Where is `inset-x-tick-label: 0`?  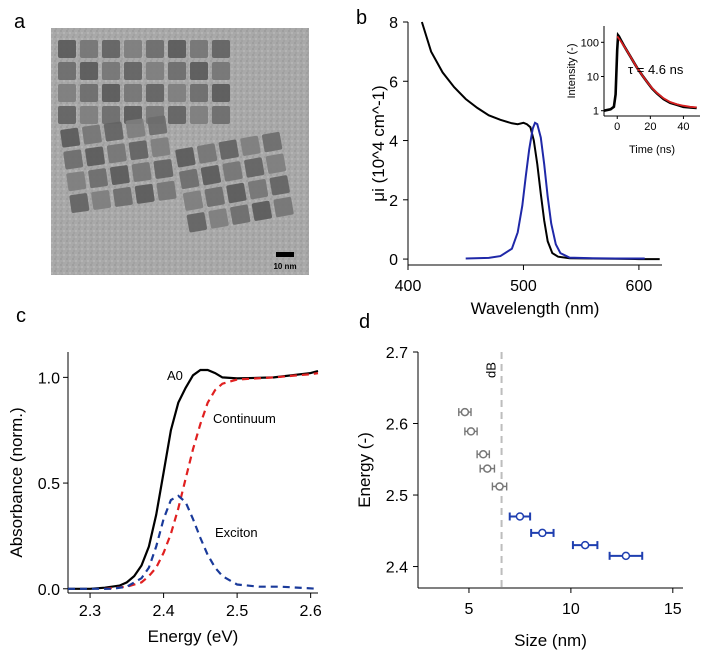 inset-x-tick-label: 0 is located at coordinates (617, 127).